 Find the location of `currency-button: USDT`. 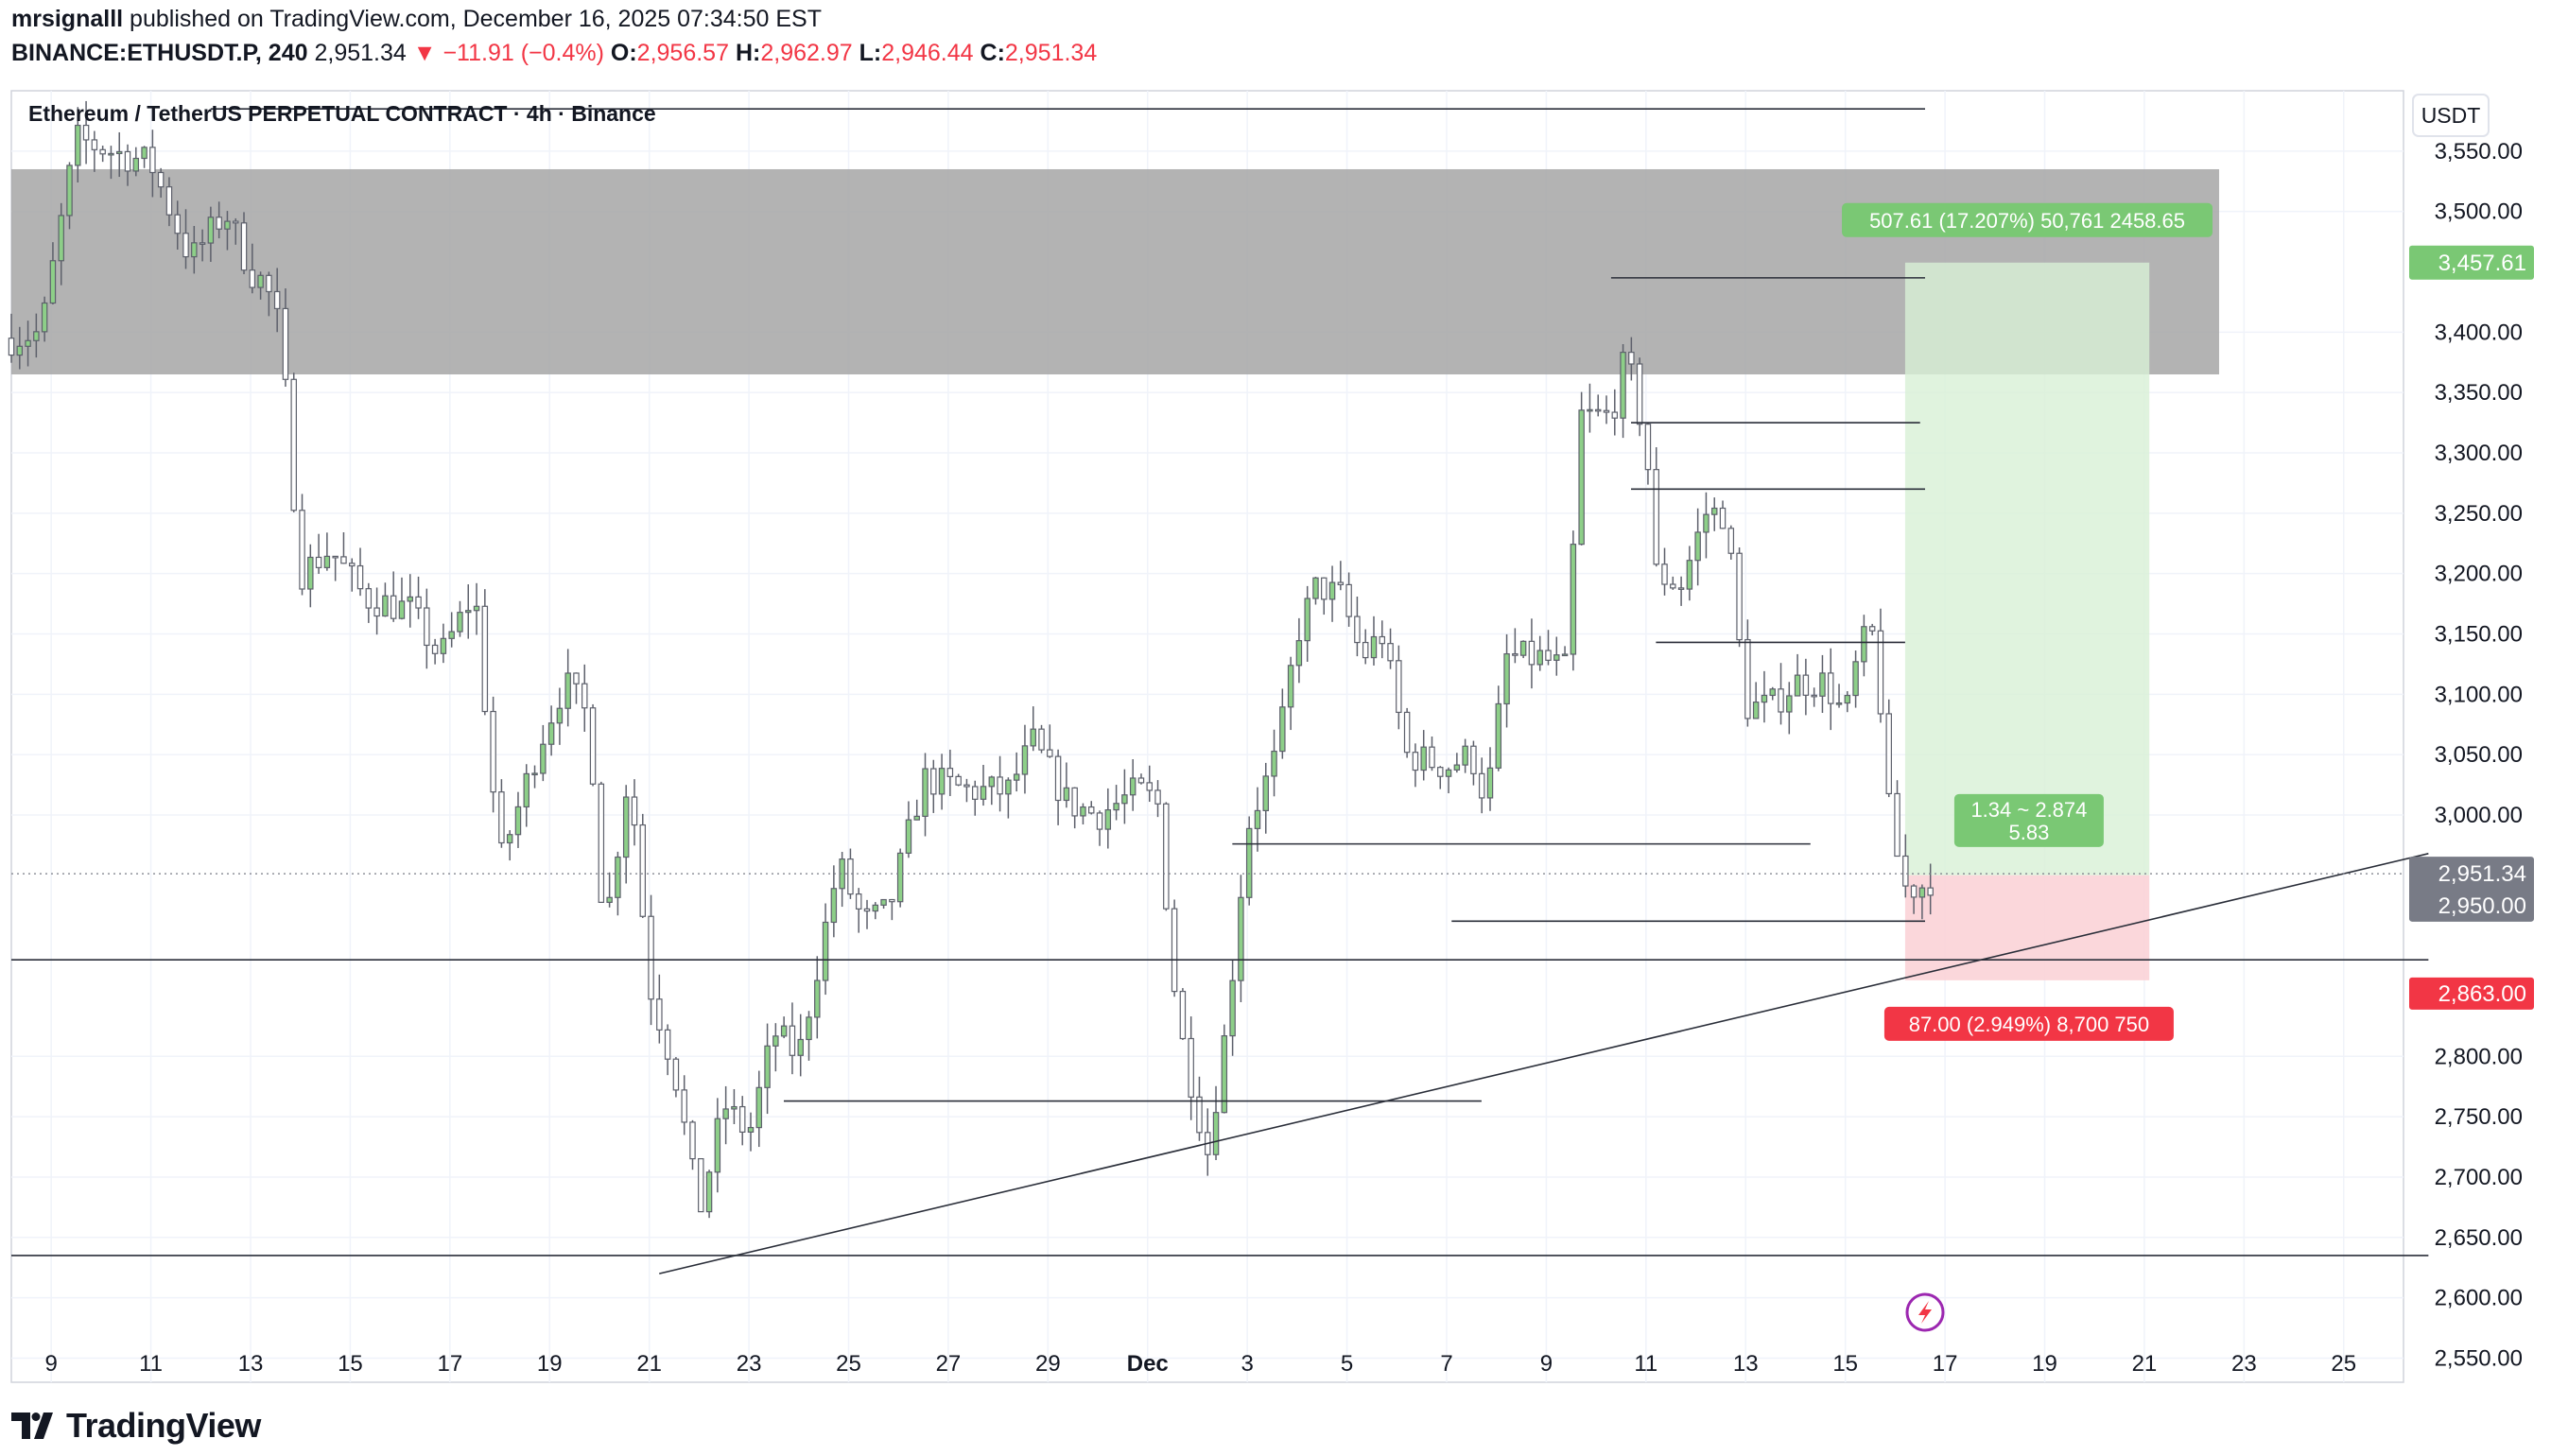

currency-button: USDT is located at coordinates (2451, 115).